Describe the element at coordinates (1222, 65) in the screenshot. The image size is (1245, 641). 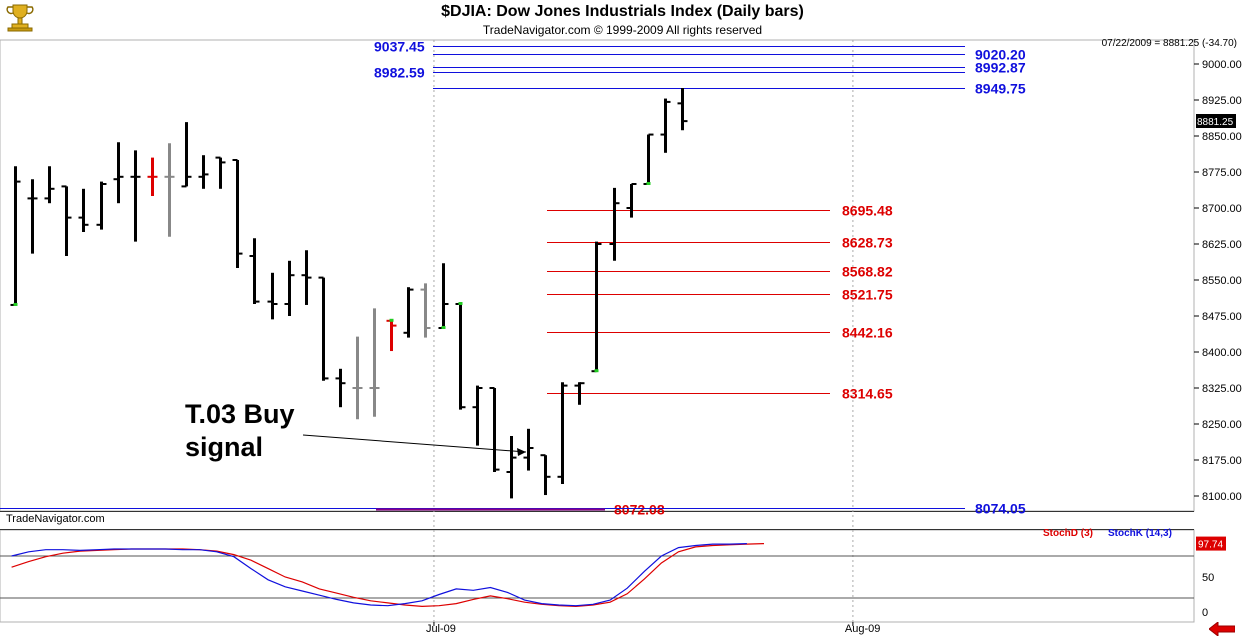
I see `y-tick-label: 9000.00` at that location.